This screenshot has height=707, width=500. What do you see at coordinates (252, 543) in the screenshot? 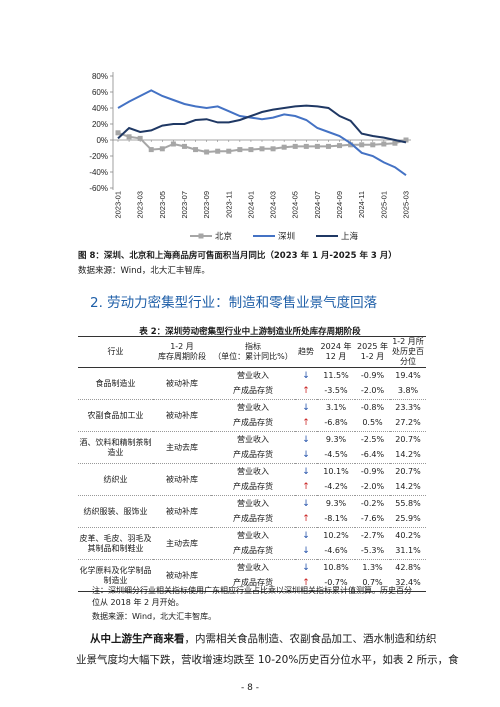
I see `table-row: 皮革、毛皮、羽毛及其制品和制鞋业 主动去库 营业收入 ↓ 10.2% -2.7% 40.2%` at bounding box center [252, 543].